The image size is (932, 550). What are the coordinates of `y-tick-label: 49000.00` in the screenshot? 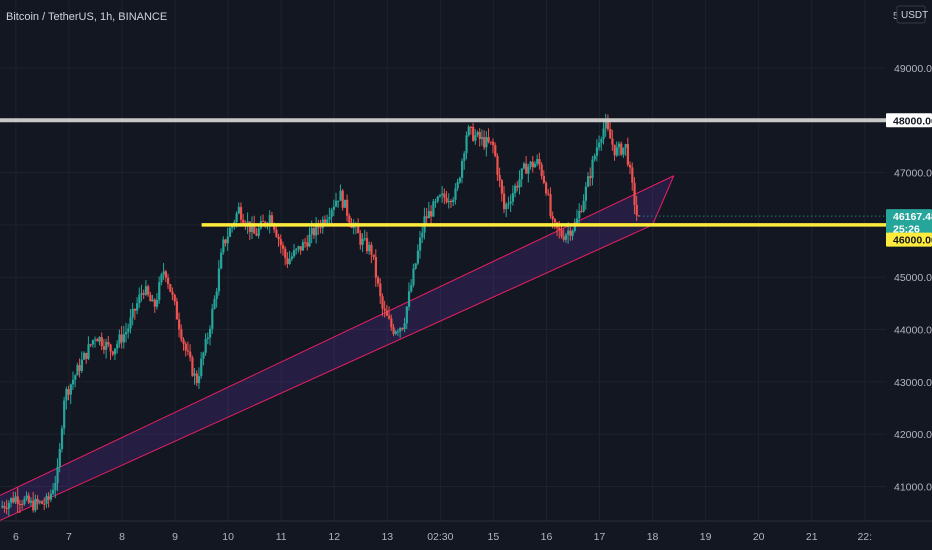 It's located at (913, 69).